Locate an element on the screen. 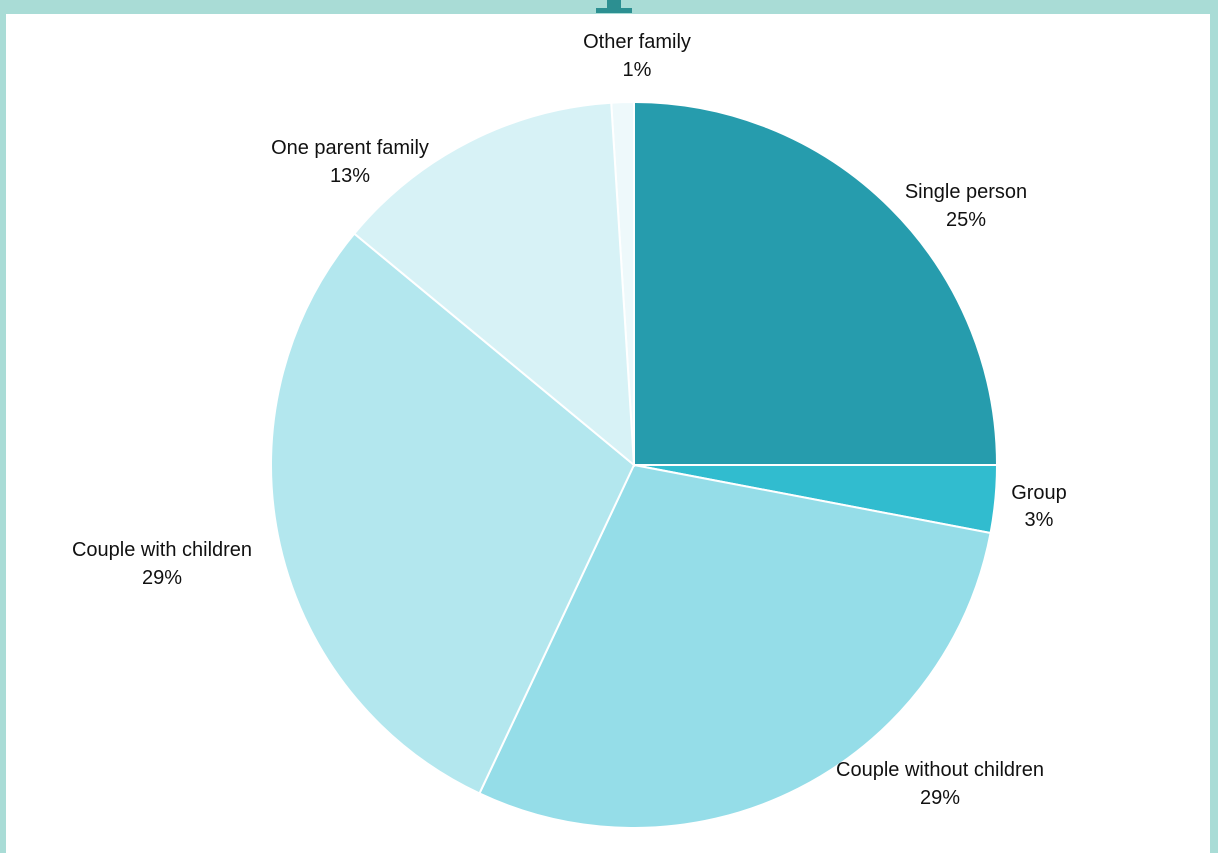 The height and width of the screenshot is (853, 1218). label-single-person: Single person is located at coordinates (966, 192).